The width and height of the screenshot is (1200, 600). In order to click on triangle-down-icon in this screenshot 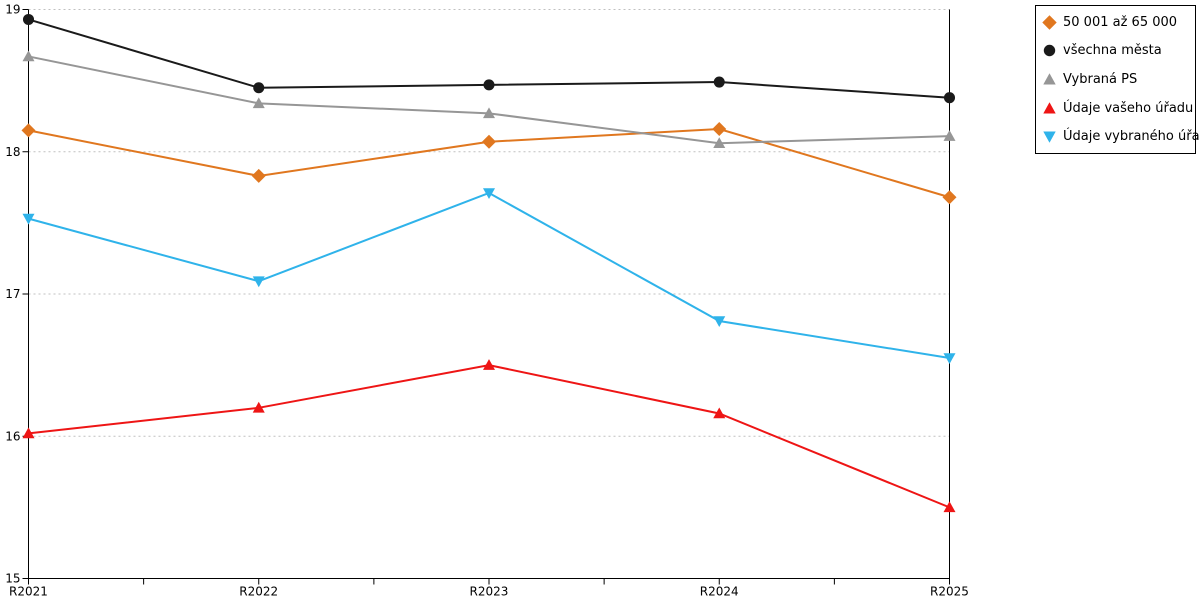, I will do `click(1049, 137)`.